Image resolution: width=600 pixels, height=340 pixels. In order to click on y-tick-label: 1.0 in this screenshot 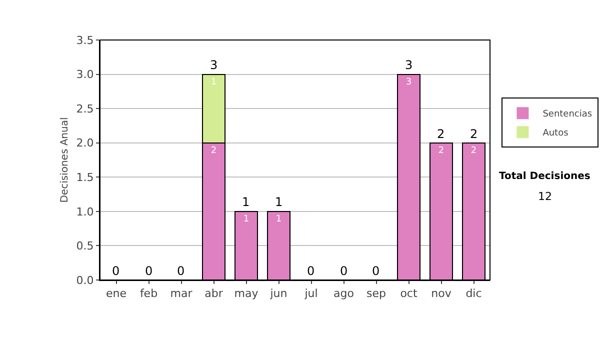, I will do `click(85, 211)`.